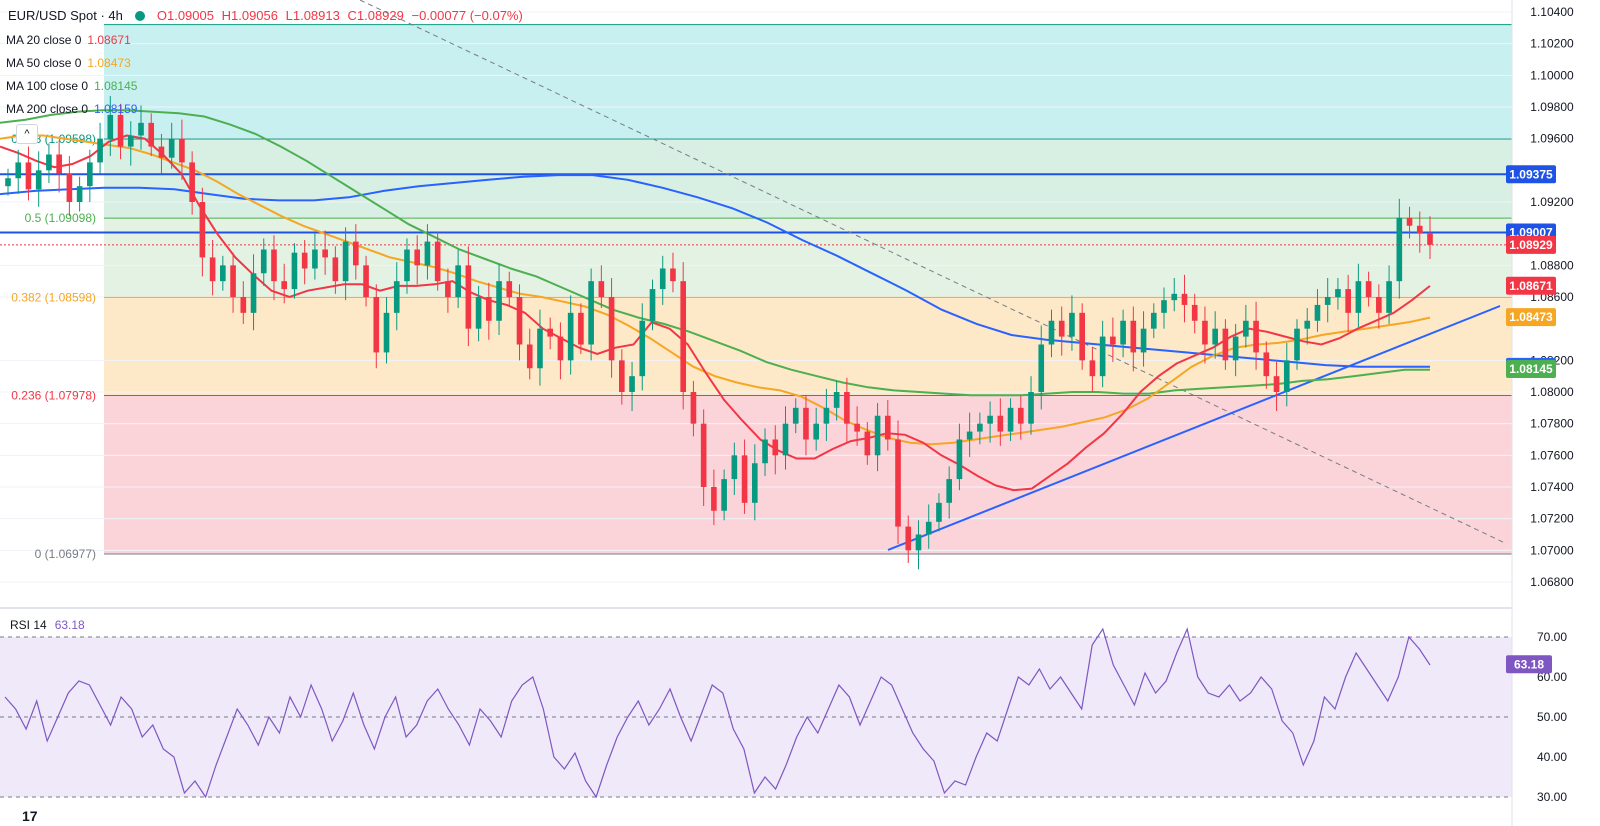 Image resolution: width=1600 pixels, height=826 pixels. What do you see at coordinates (1552, 139) in the screenshot?
I see `price-tick-4: 1.09600` at bounding box center [1552, 139].